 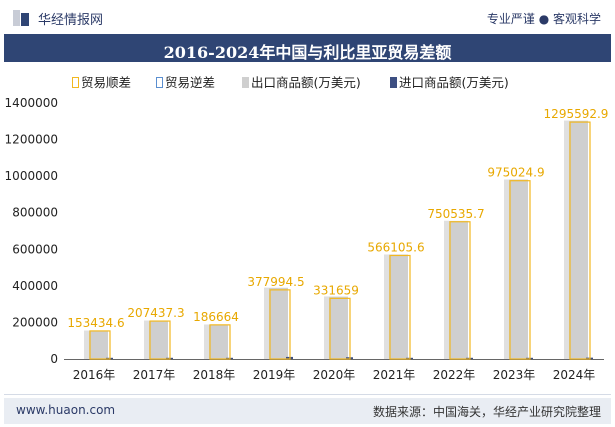 I want to click on footer-site: www.huaon.com, so click(x=66, y=410).